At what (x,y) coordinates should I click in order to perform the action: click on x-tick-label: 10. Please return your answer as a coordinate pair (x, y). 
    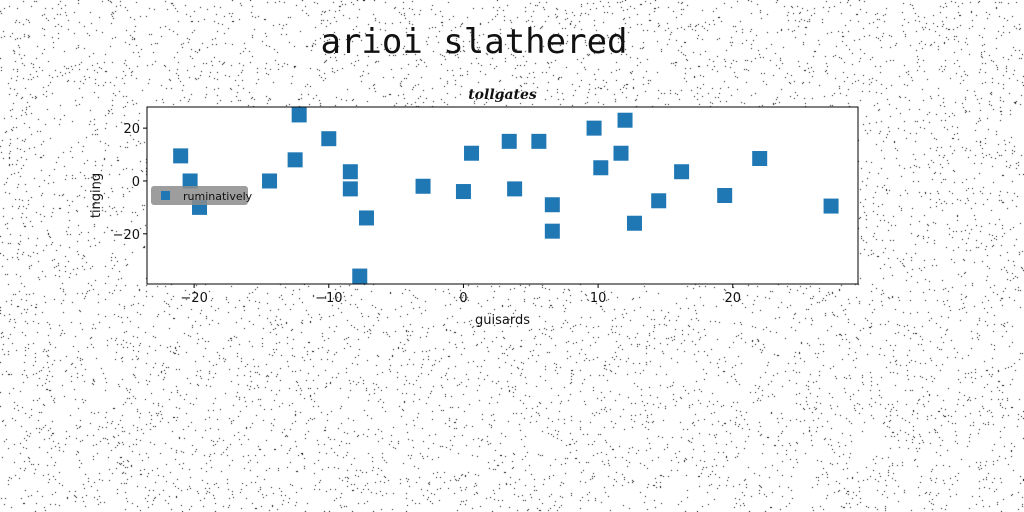
    Looking at the image, I should click on (598, 298).